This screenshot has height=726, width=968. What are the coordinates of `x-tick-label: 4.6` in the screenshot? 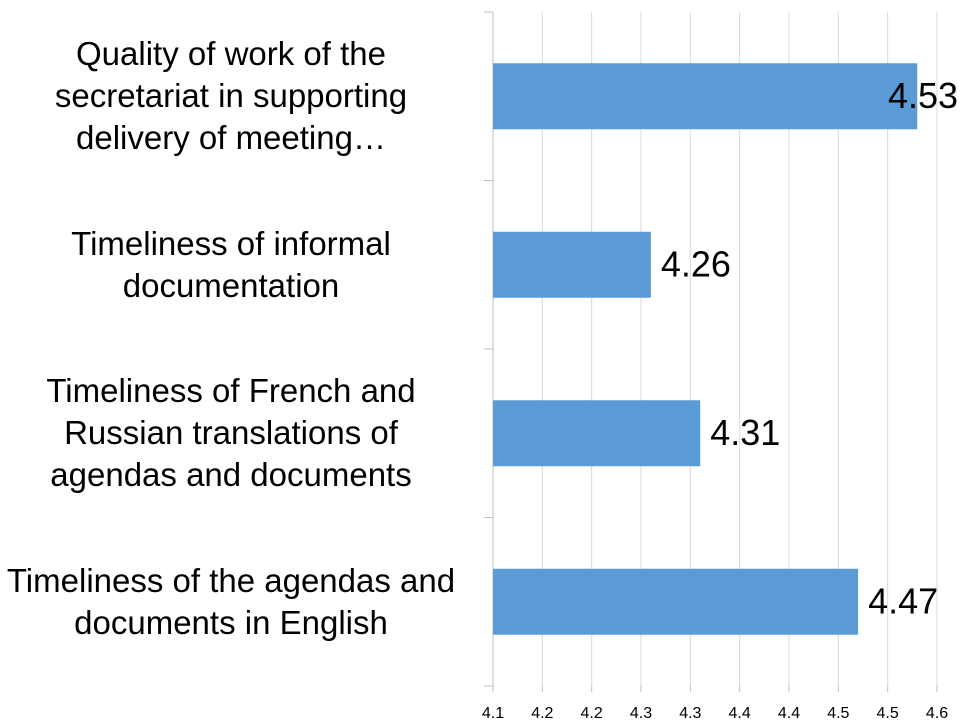 It's located at (937, 713).